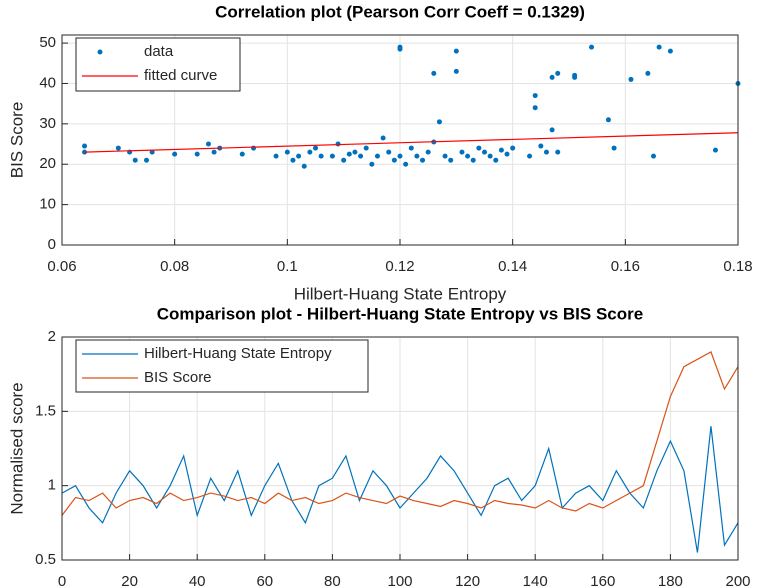  I want to click on x-tick-label: 0.08, so click(174, 266).